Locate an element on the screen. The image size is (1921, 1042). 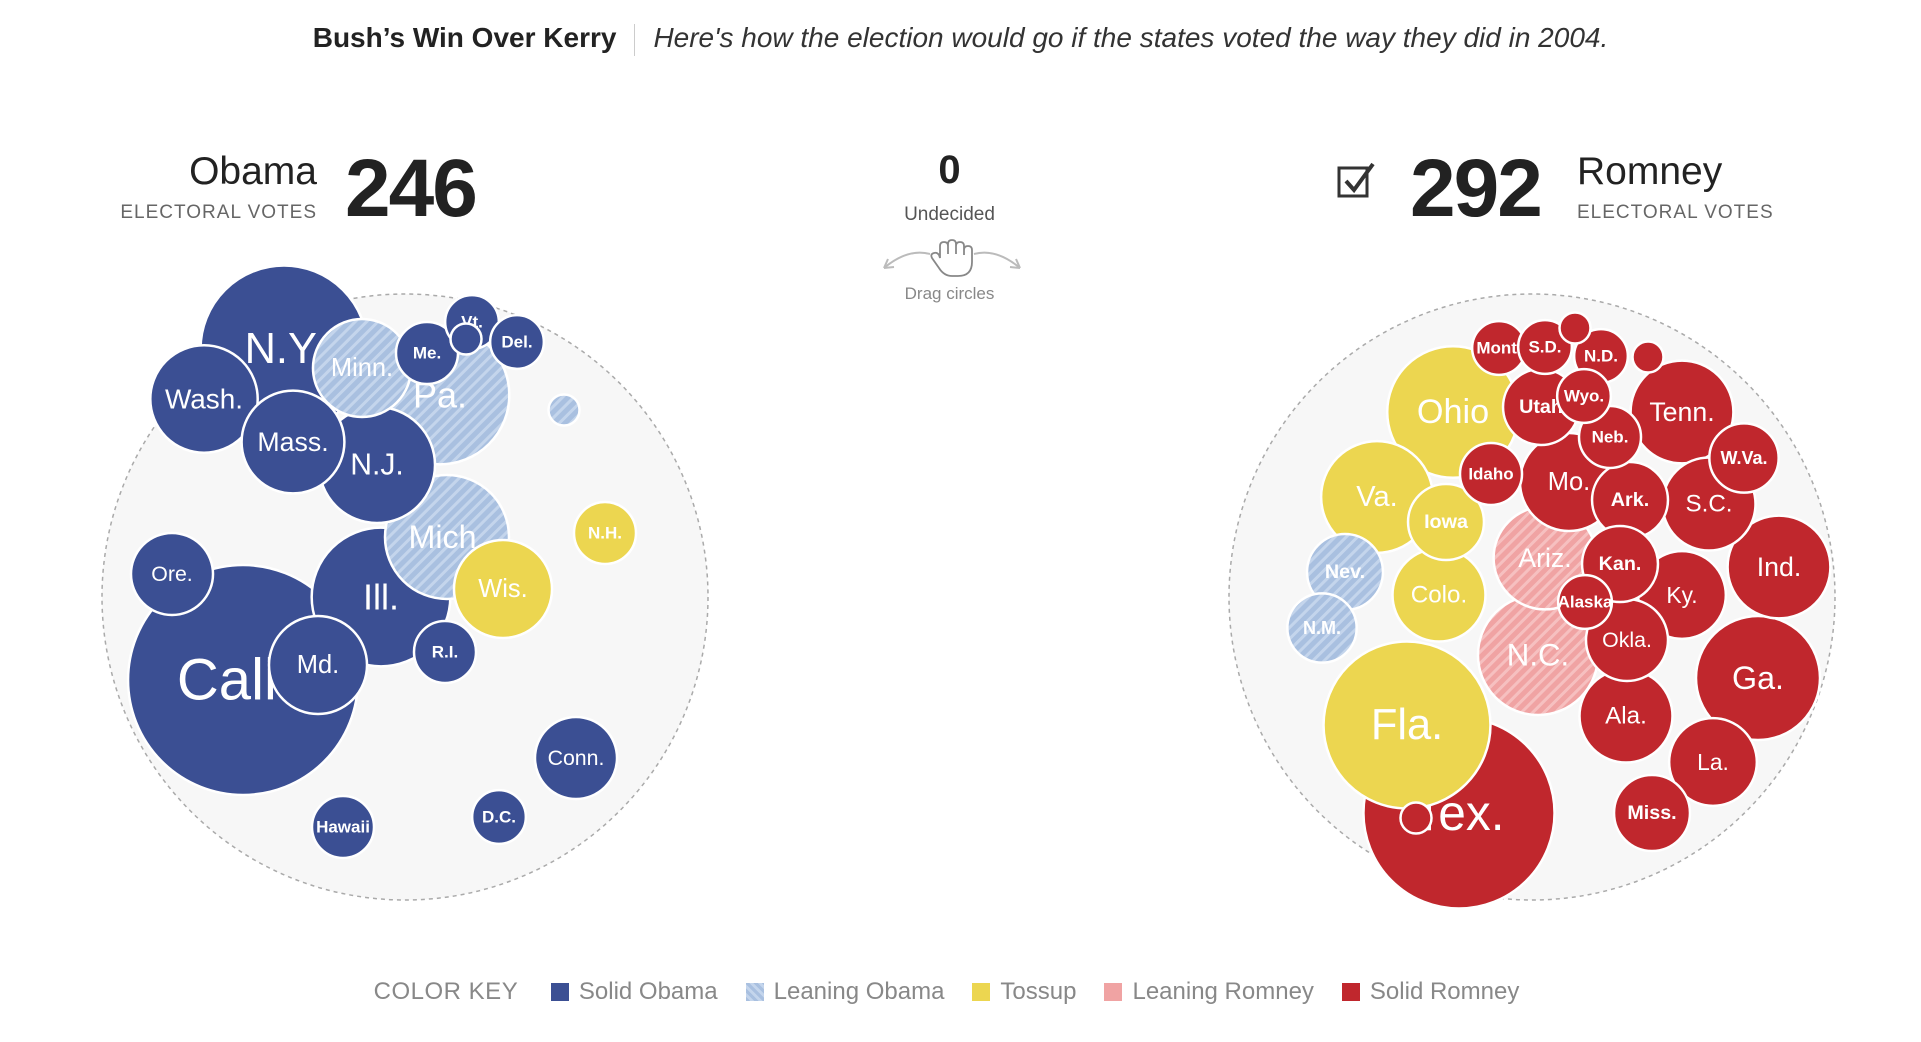
state-bubble-tenn: Tenn. is located at coordinates (1682, 412).